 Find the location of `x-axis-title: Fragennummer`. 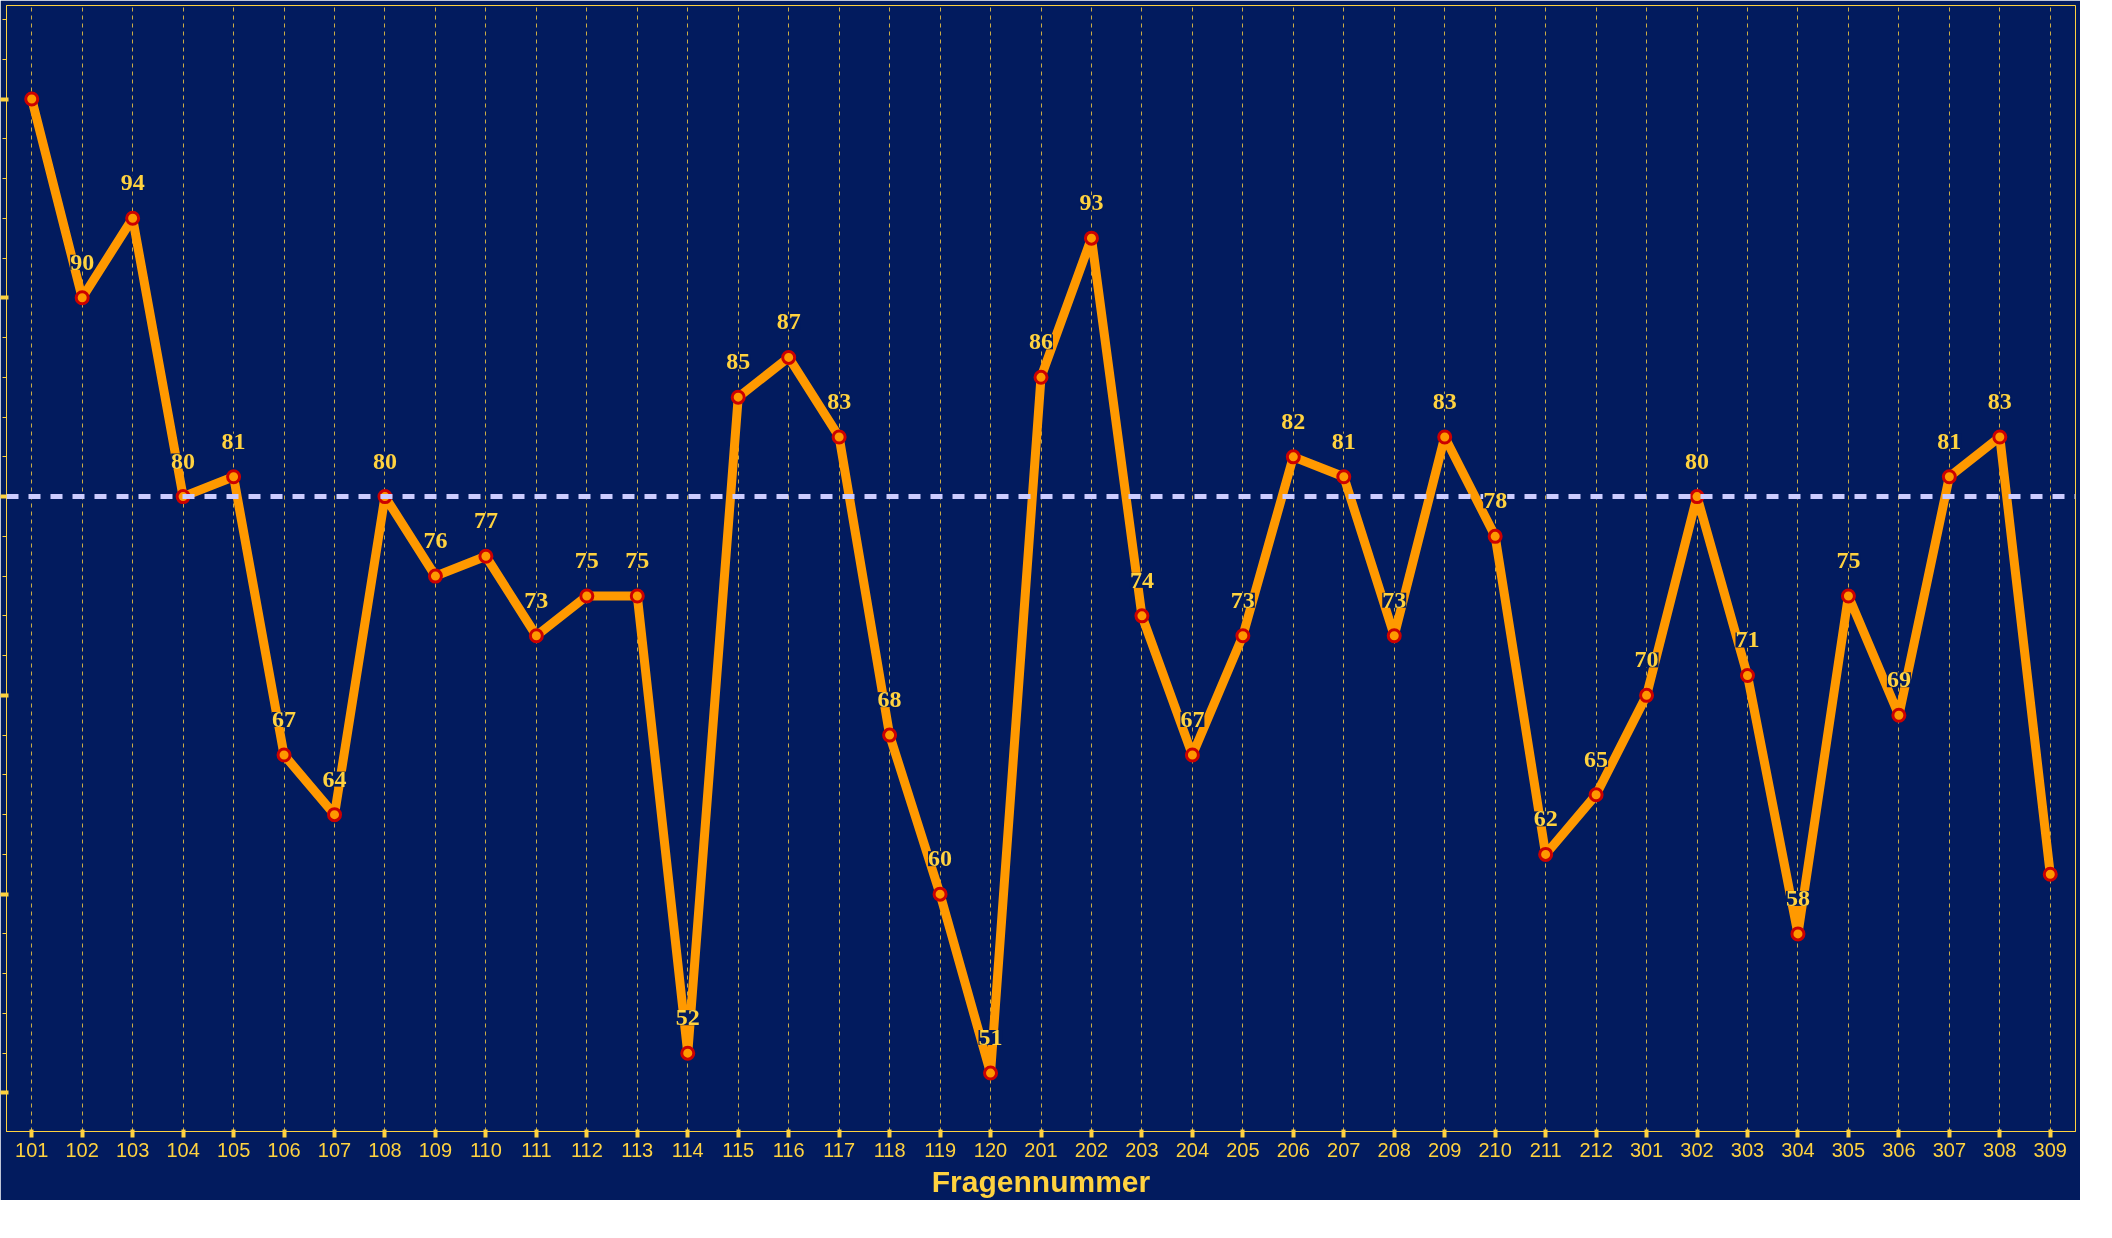

x-axis-title: Fragennummer is located at coordinates (1041, 1181).